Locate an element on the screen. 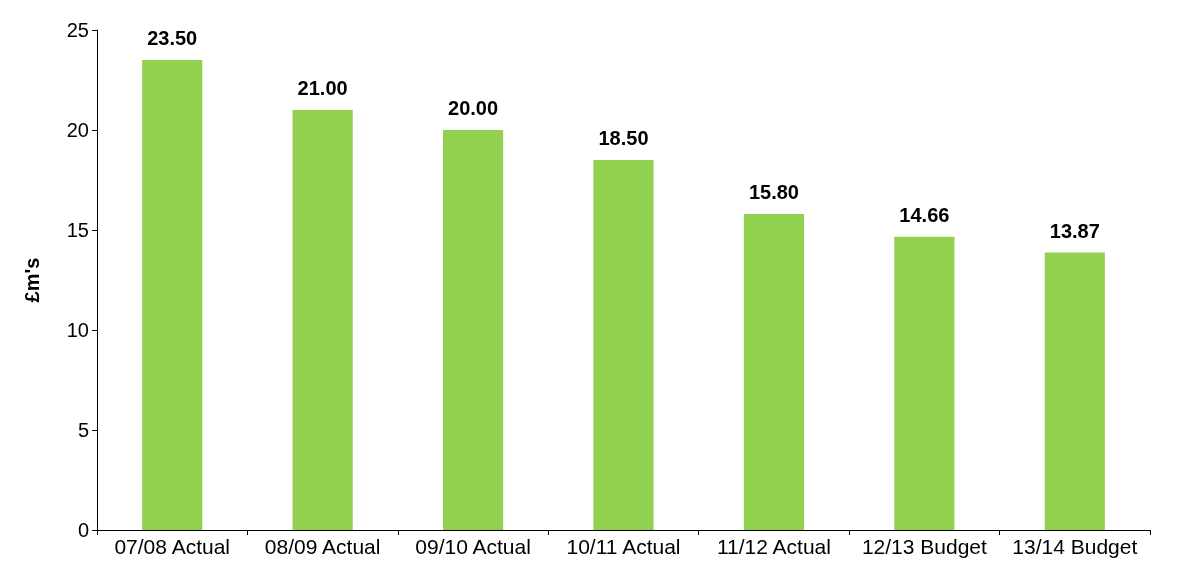 This screenshot has width=1188, height=572. x-tick-label: 12/13 Budget is located at coordinates (924, 546).